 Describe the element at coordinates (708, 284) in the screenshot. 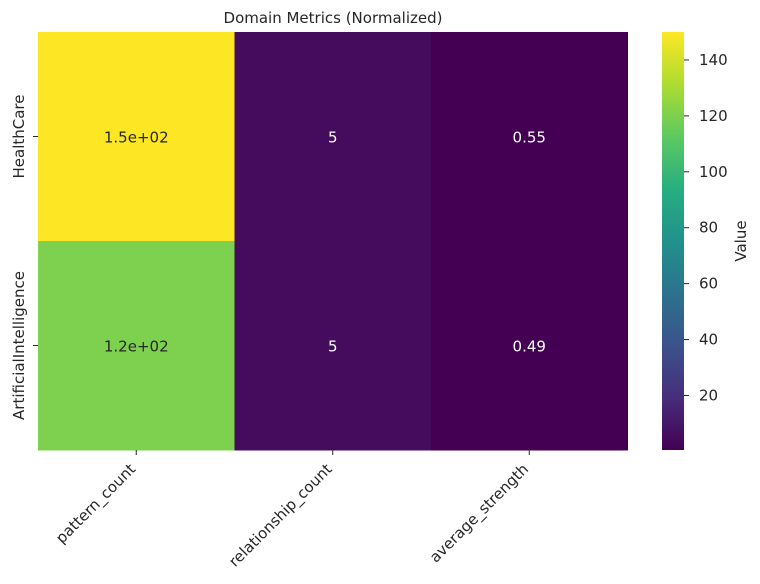

I see `colorbar-tick-label: 60` at that location.